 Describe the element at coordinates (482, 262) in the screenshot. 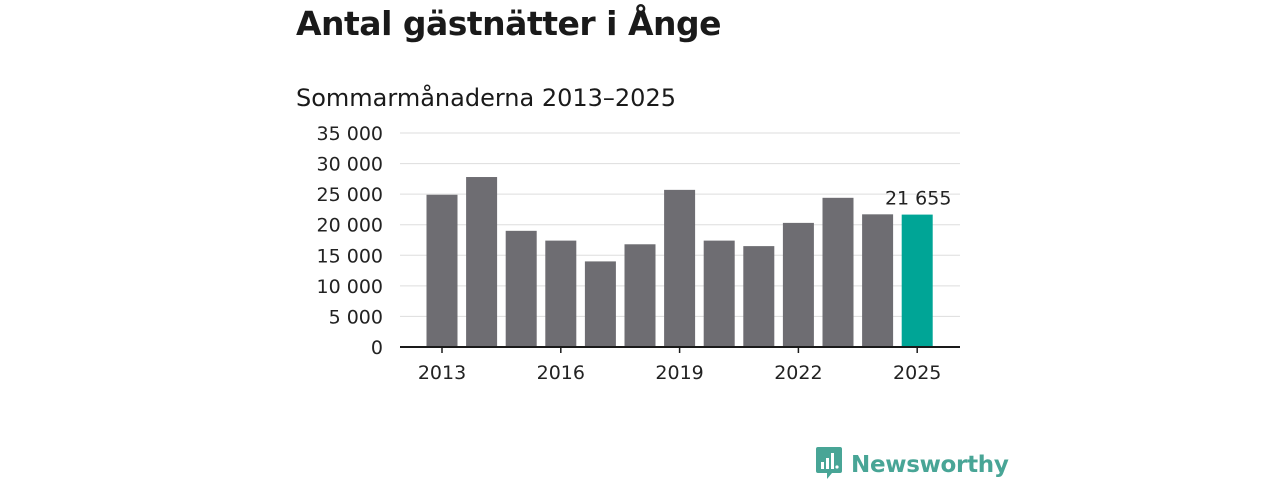

I see `bar-2014` at that location.